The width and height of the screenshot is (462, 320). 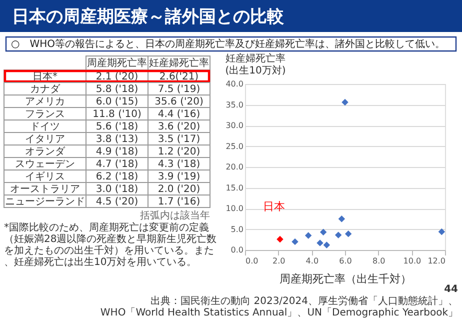 I want to click on x-tick-label: 2.0, so click(x=279, y=261).